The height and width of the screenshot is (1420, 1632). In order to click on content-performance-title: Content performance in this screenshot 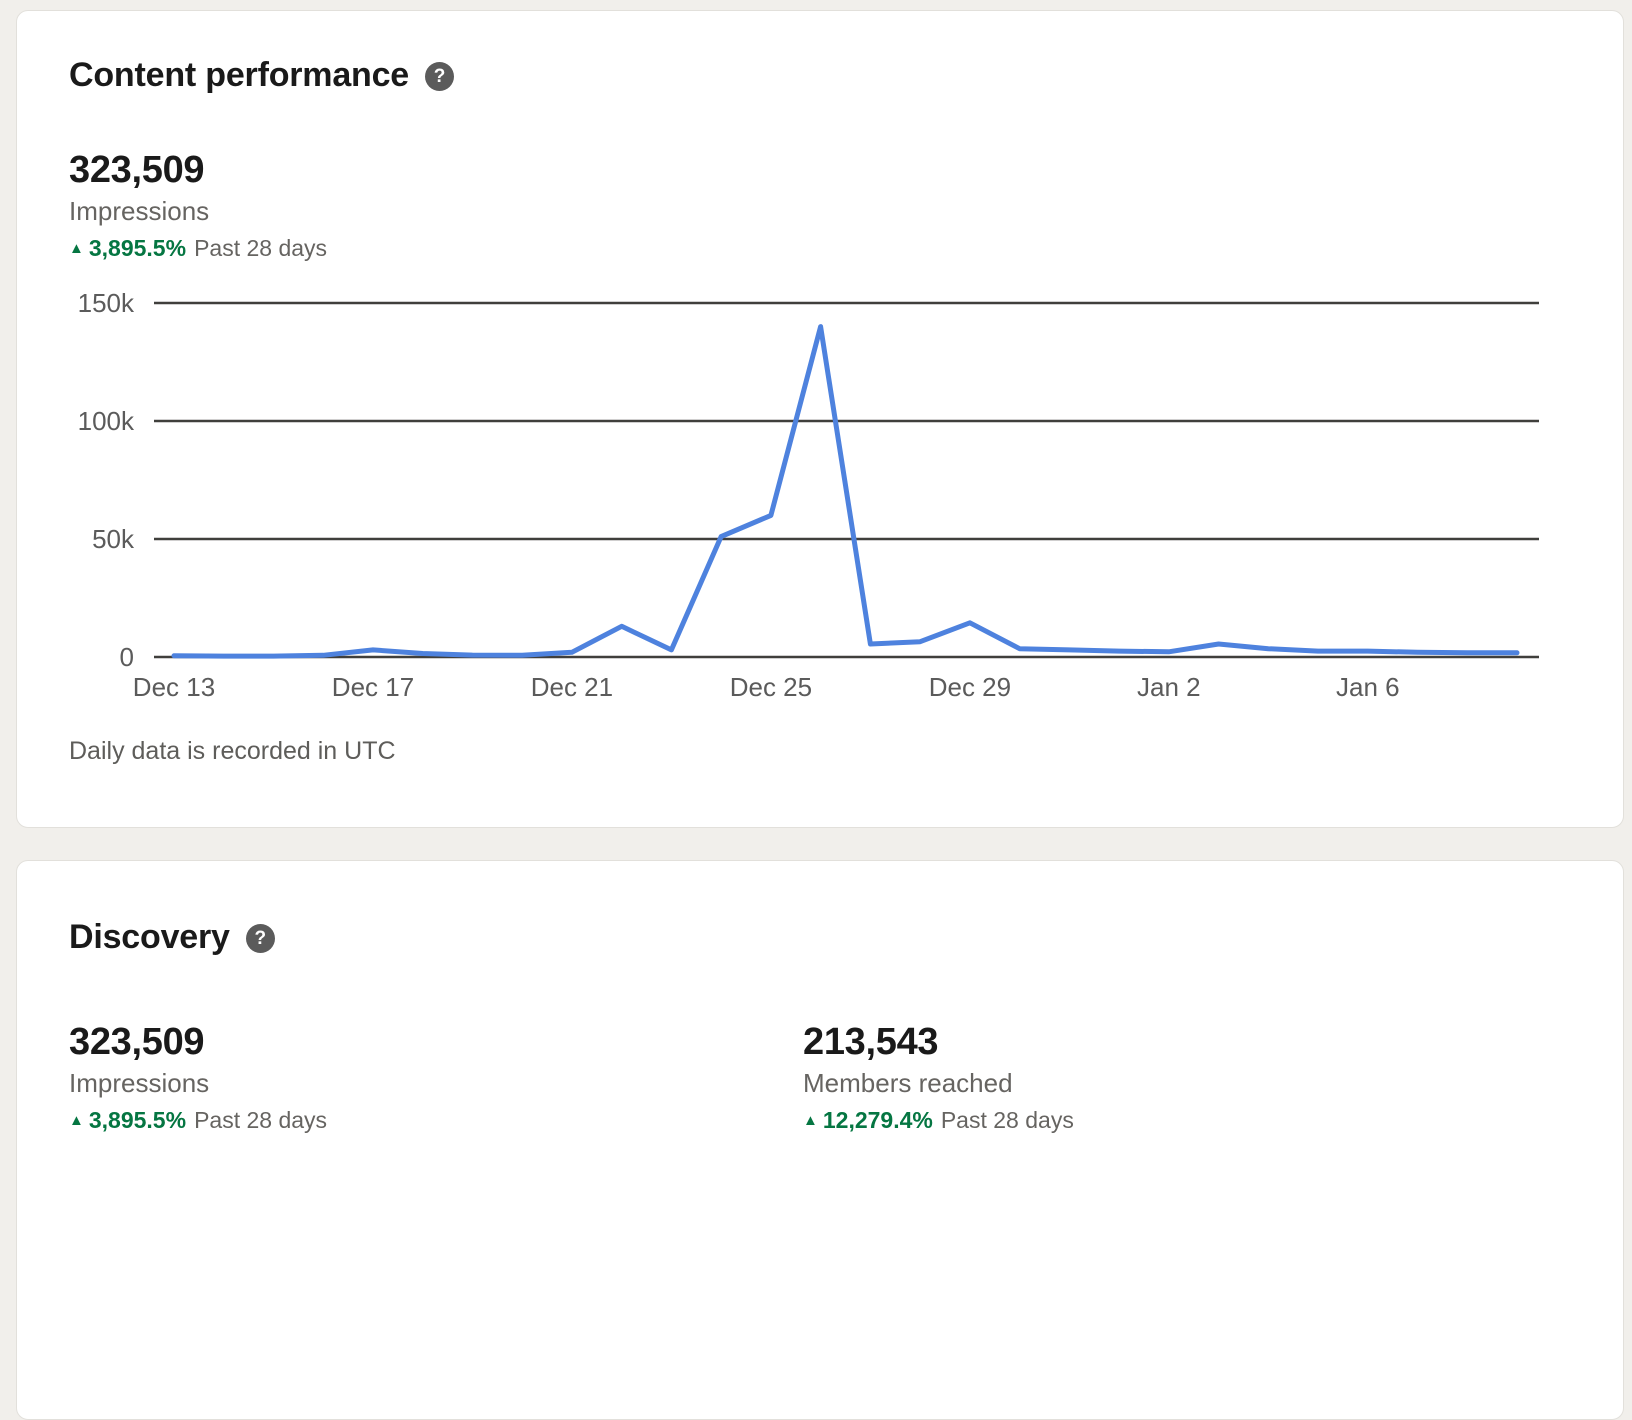, I will do `click(239, 75)`.